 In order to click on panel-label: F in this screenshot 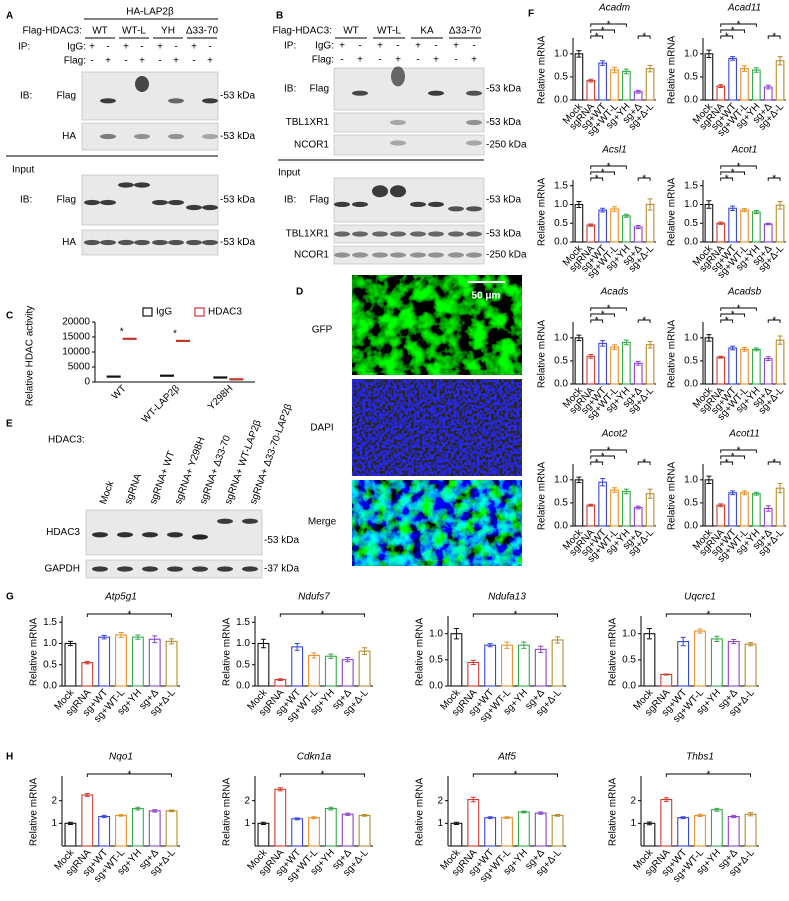, I will do `click(531, 14)`.